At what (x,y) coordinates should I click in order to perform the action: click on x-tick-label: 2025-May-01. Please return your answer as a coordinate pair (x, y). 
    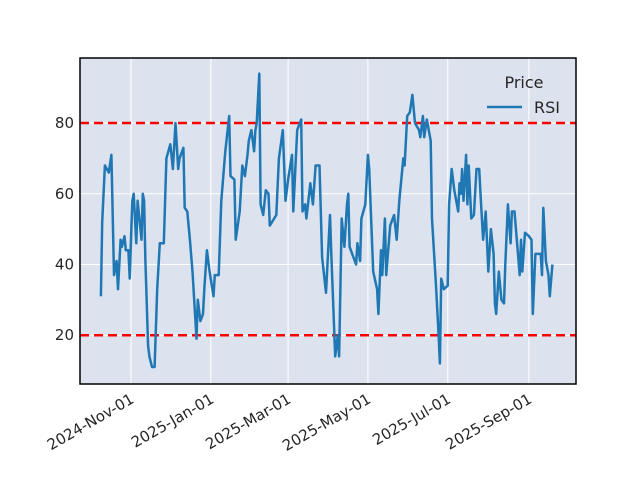
    Looking at the image, I should click on (326, 422).